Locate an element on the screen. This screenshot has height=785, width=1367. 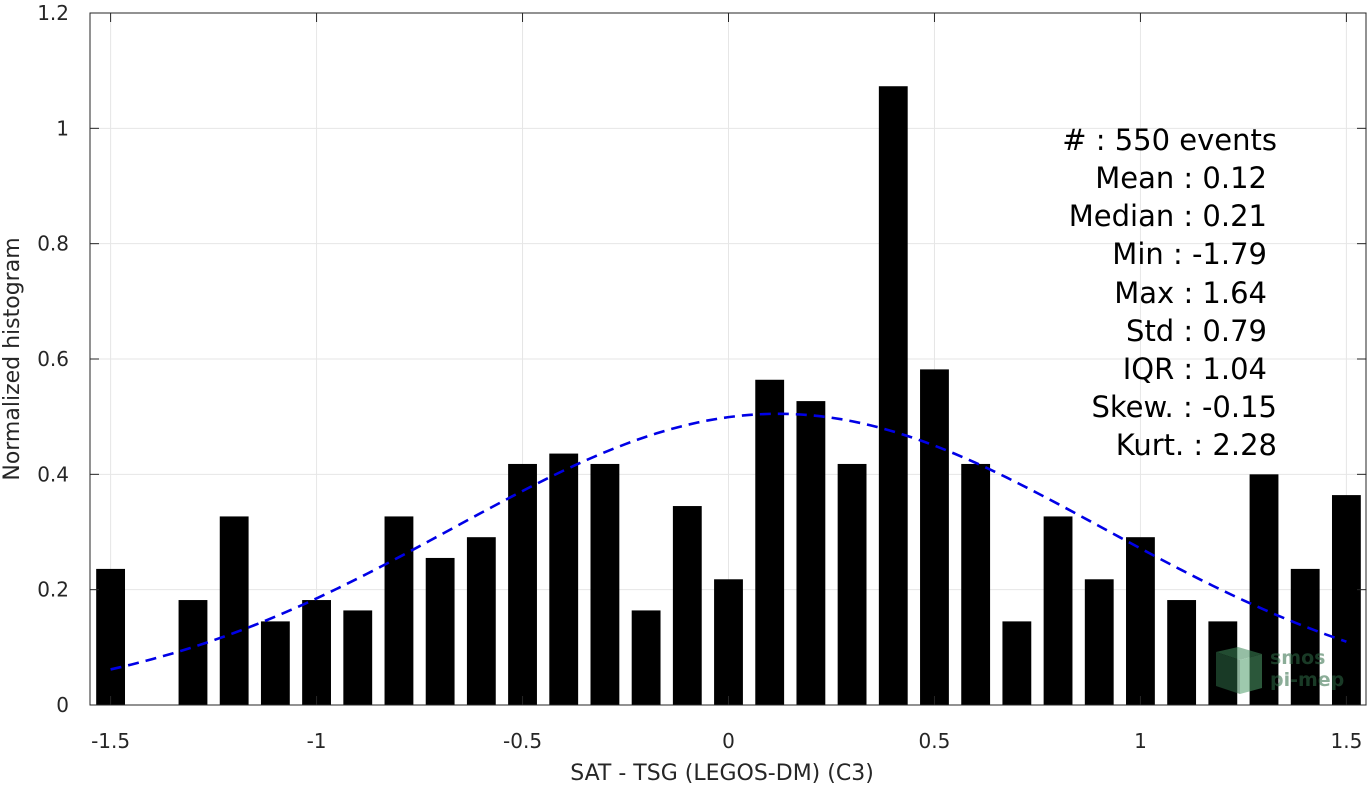
y-tick-label: 1.2 is located at coordinates (53, 13).